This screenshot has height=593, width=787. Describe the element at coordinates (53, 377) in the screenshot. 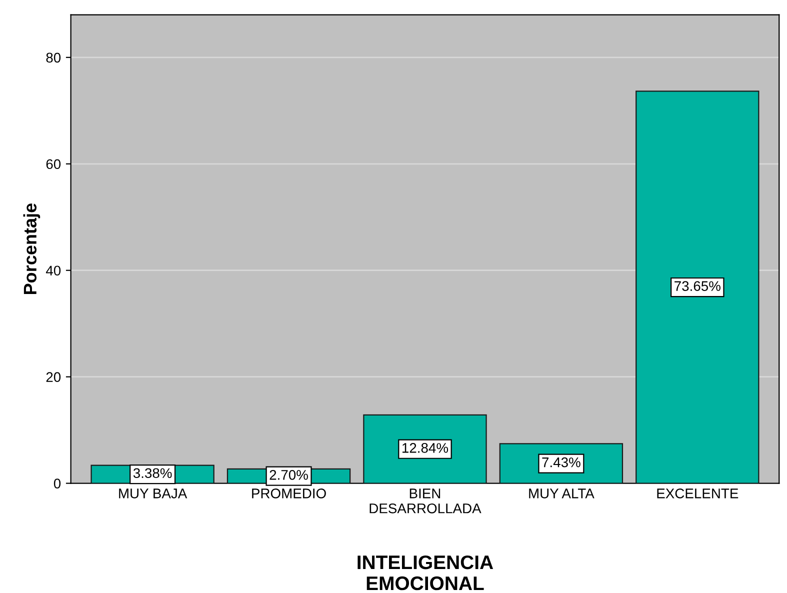

I see `y-tick-label: 20` at that location.